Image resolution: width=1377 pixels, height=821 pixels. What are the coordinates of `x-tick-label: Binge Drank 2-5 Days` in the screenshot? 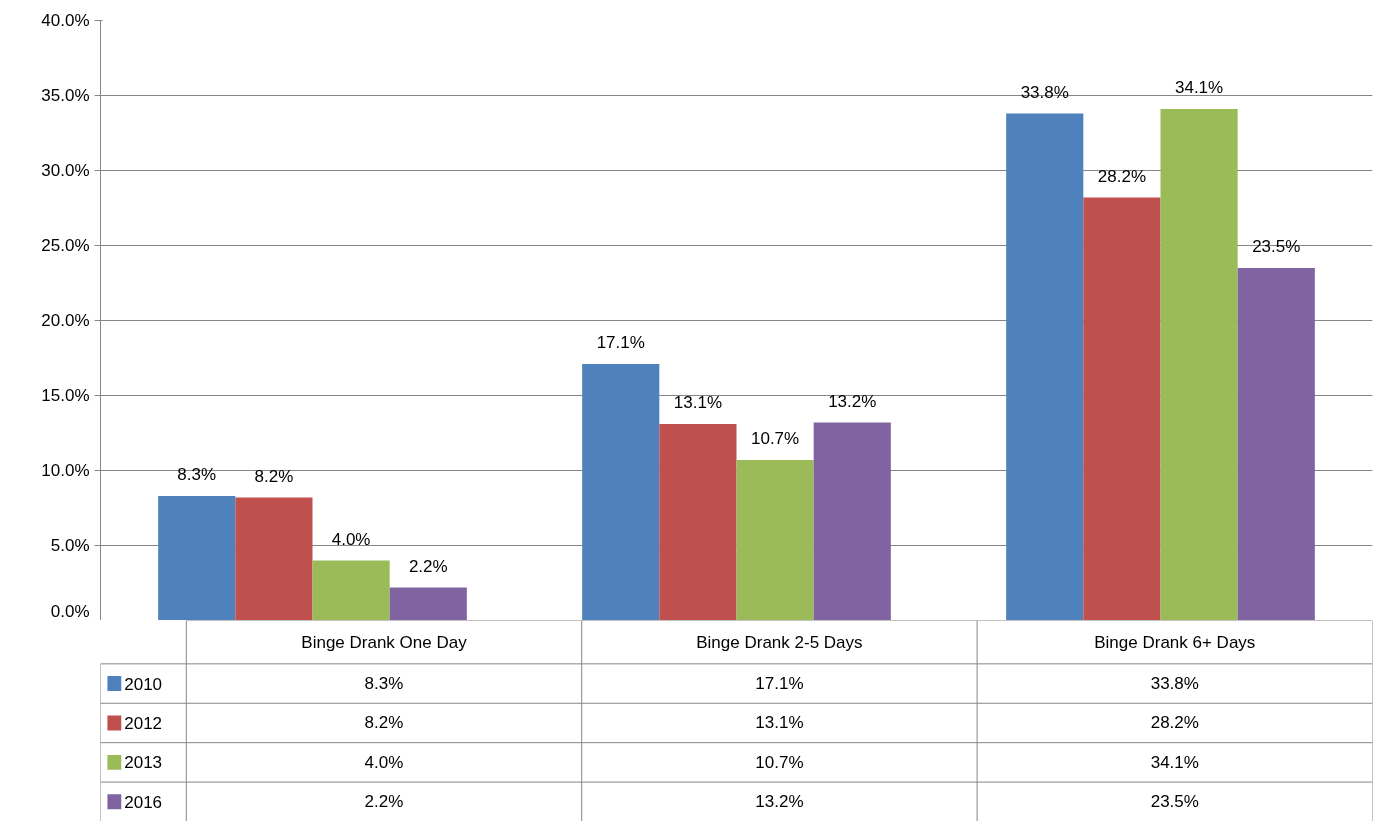 It's located at (779, 642).